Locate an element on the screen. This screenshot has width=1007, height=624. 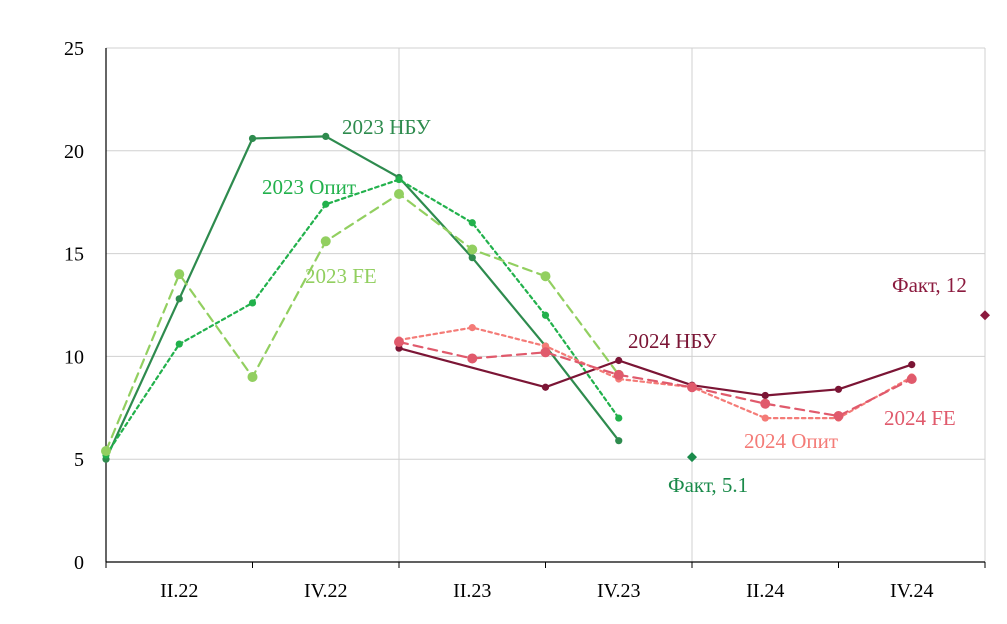
series-line-2024-fe is located at coordinates (655, 379).